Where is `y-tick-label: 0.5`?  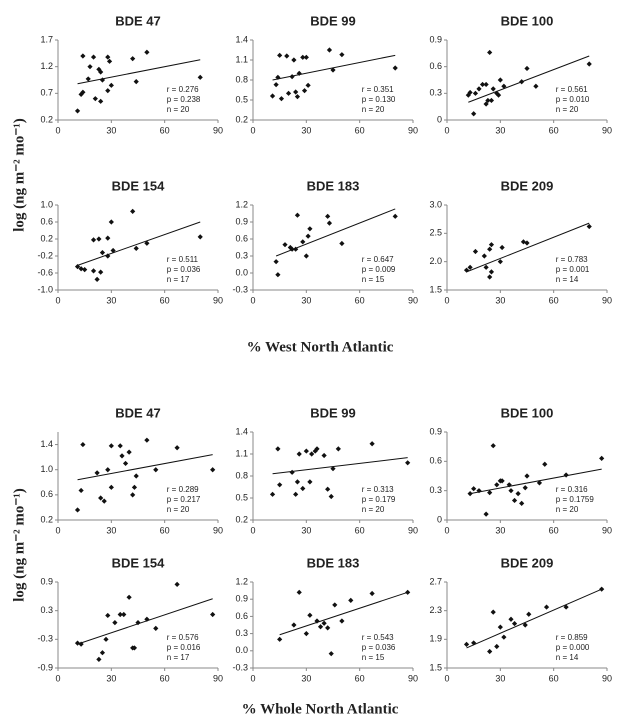
y-tick-label: 0.5 is located at coordinates (241, 99).